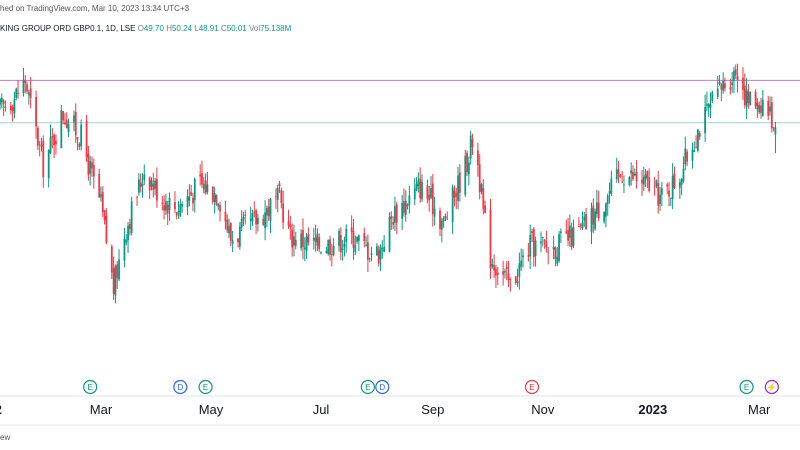 The width and height of the screenshot is (800, 450). I want to click on event-markers: E D E E D E E ⚡, so click(431, 387).